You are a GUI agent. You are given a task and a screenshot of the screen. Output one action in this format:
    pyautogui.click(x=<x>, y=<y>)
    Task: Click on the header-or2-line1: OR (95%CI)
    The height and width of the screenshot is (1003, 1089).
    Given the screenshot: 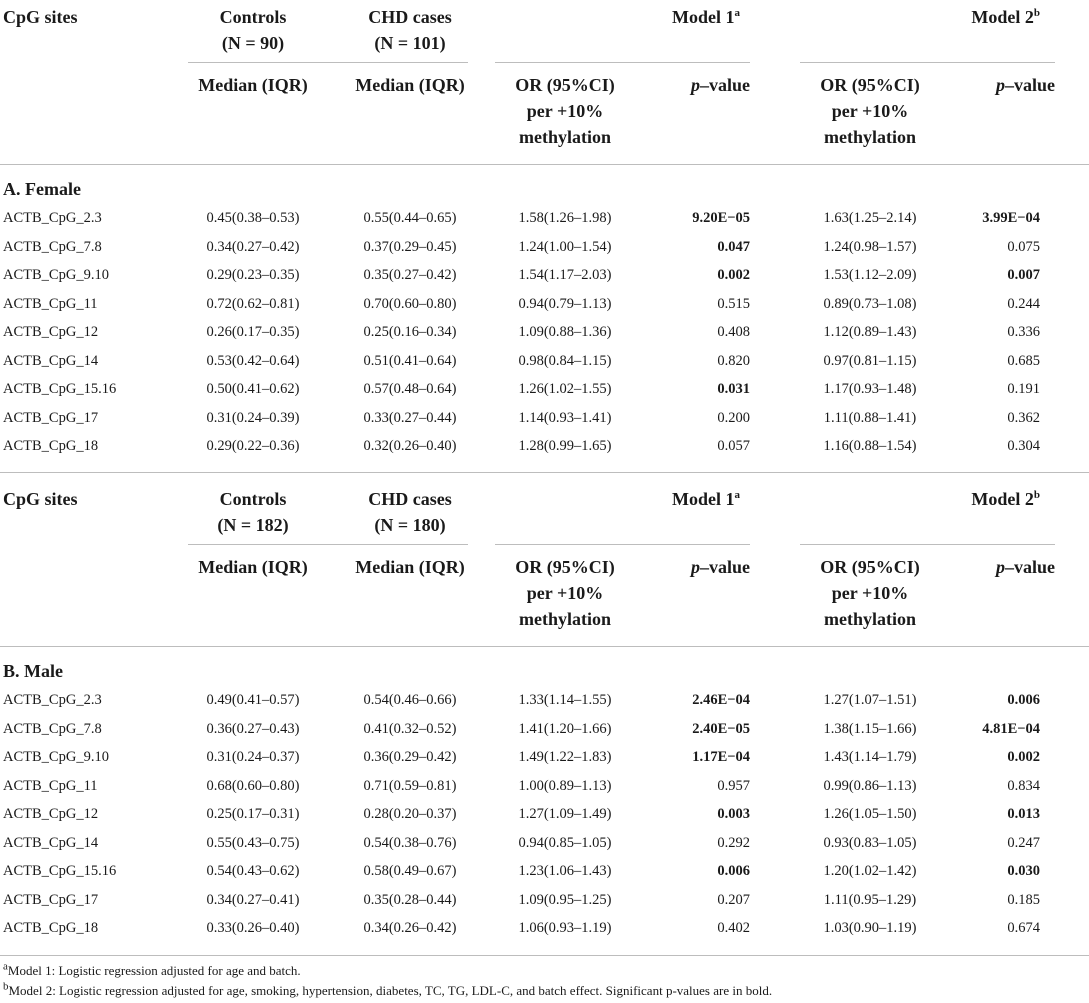 What is the action you would take?
    pyautogui.click(x=870, y=85)
    